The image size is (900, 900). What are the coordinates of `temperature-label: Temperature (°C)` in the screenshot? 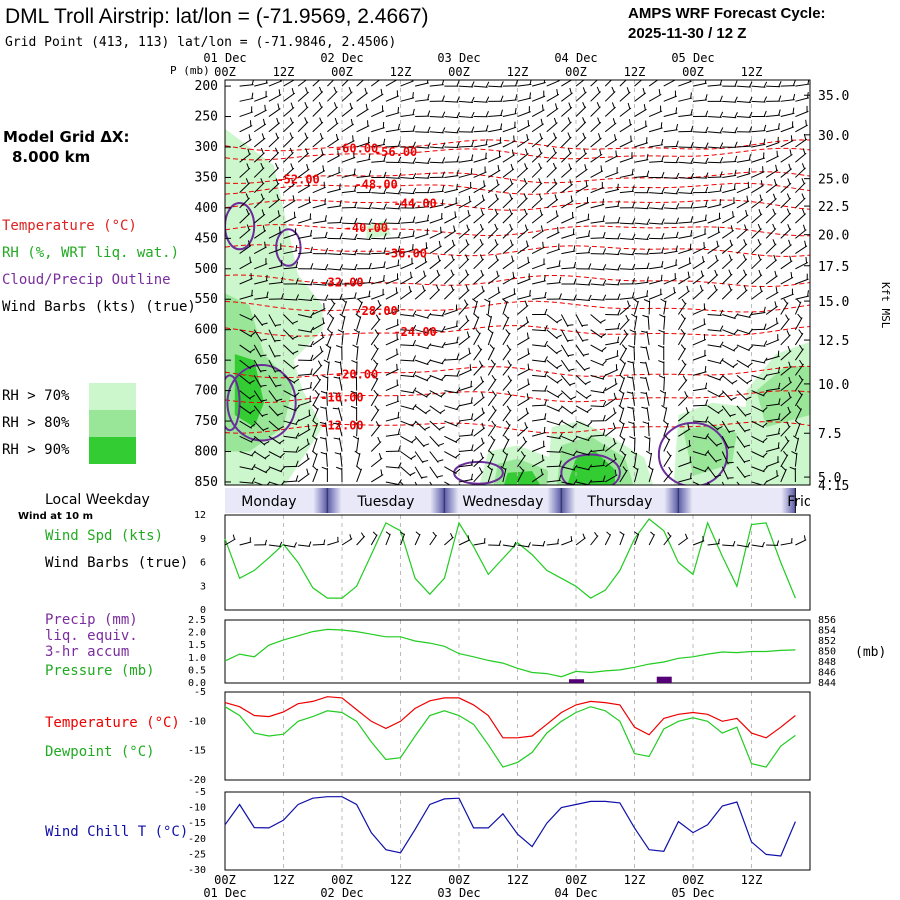 It's located at (112, 723).